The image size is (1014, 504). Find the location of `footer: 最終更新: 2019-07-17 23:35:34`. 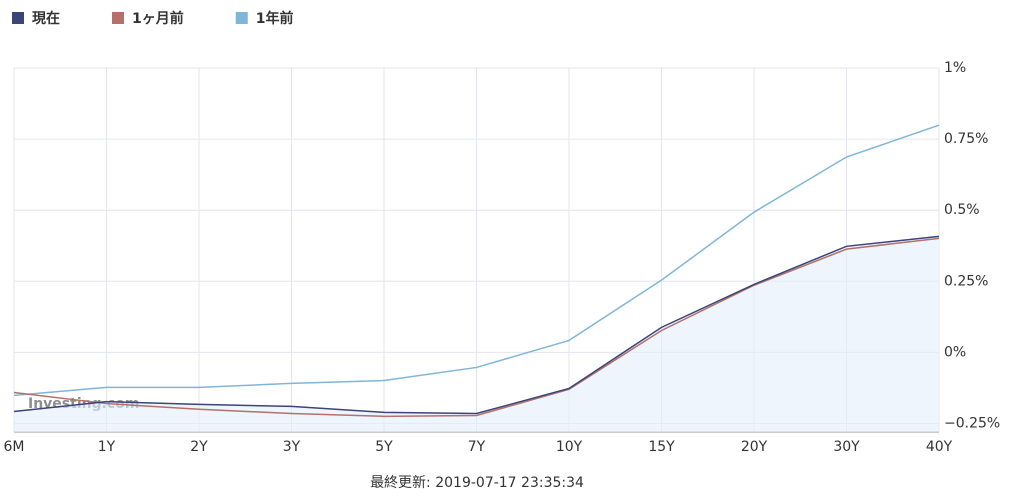

footer: 最終更新: 2019-07-17 23:35:34 is located at coordinates (477, 483).